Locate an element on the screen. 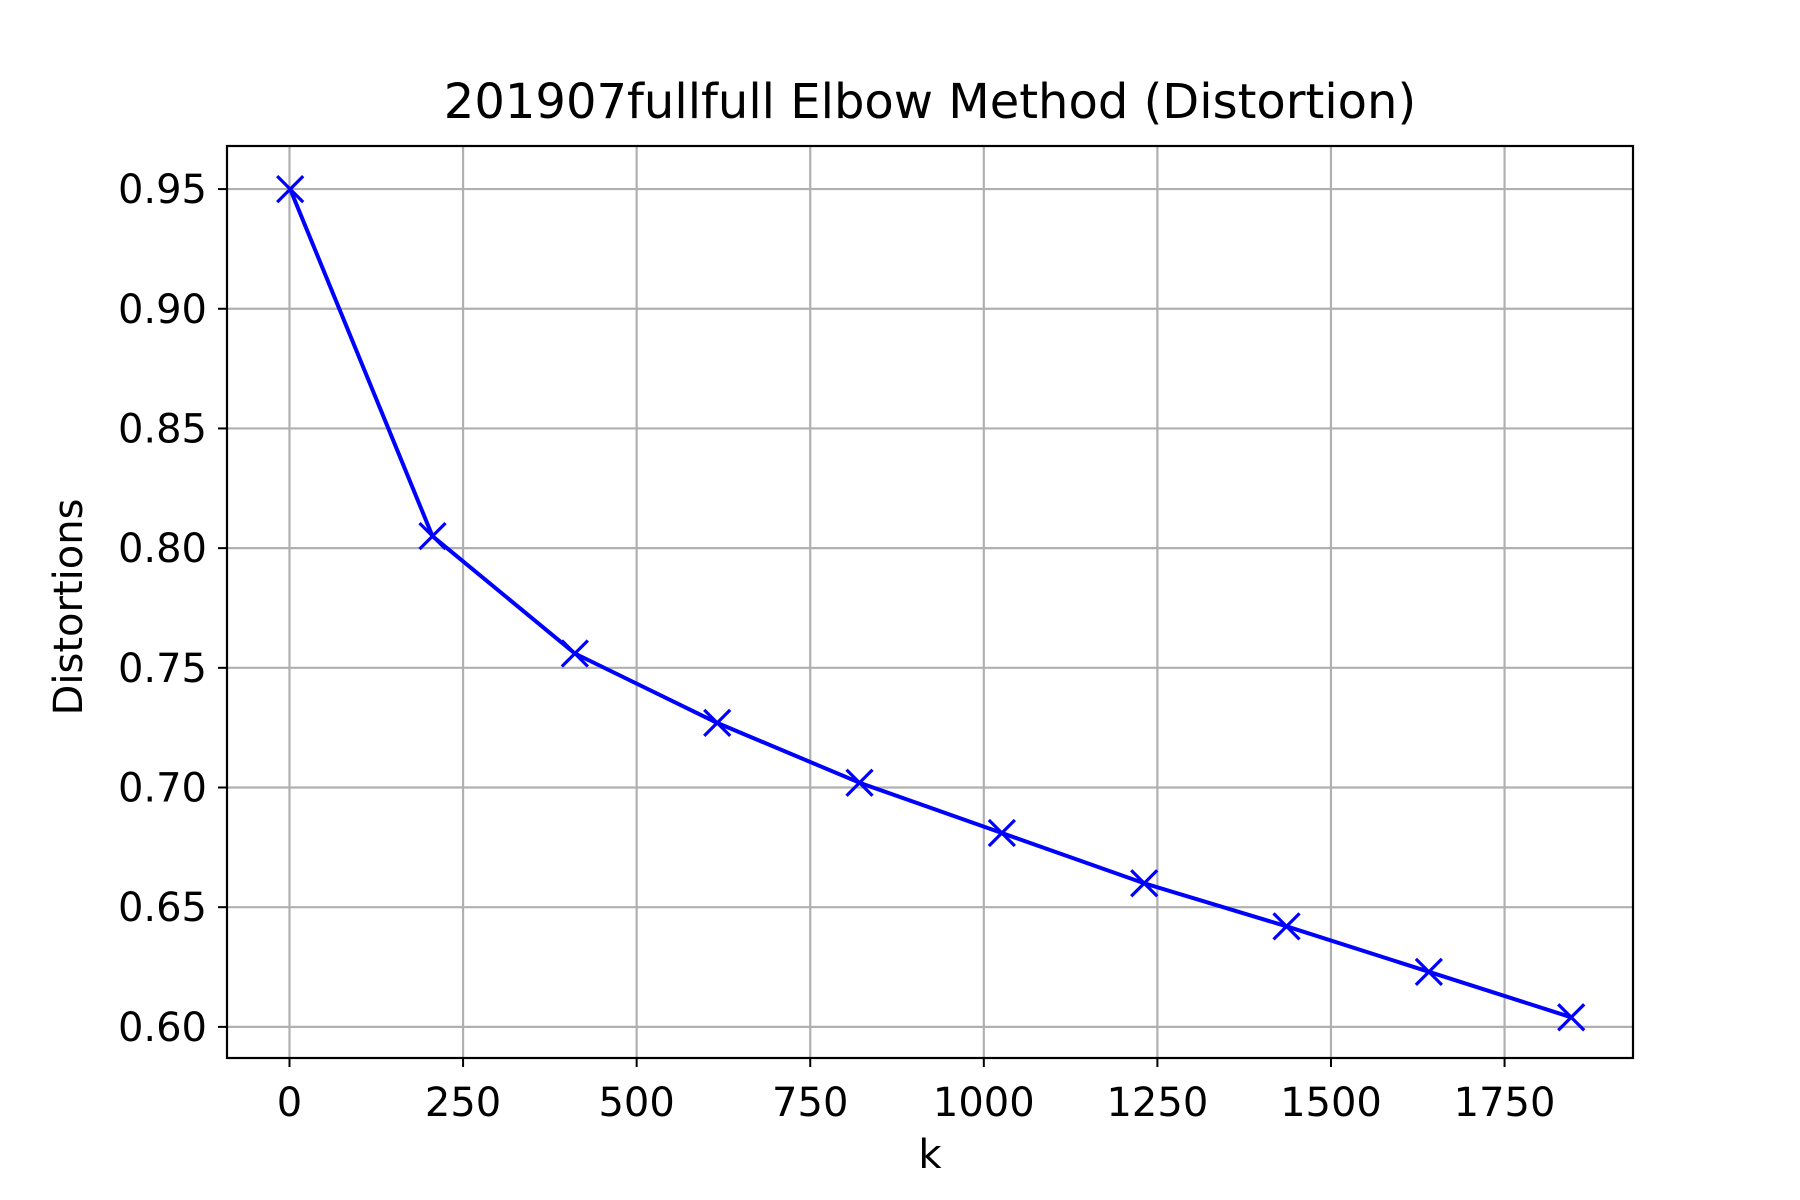  x-axis-label: k is located at coordinates (930, 1155).